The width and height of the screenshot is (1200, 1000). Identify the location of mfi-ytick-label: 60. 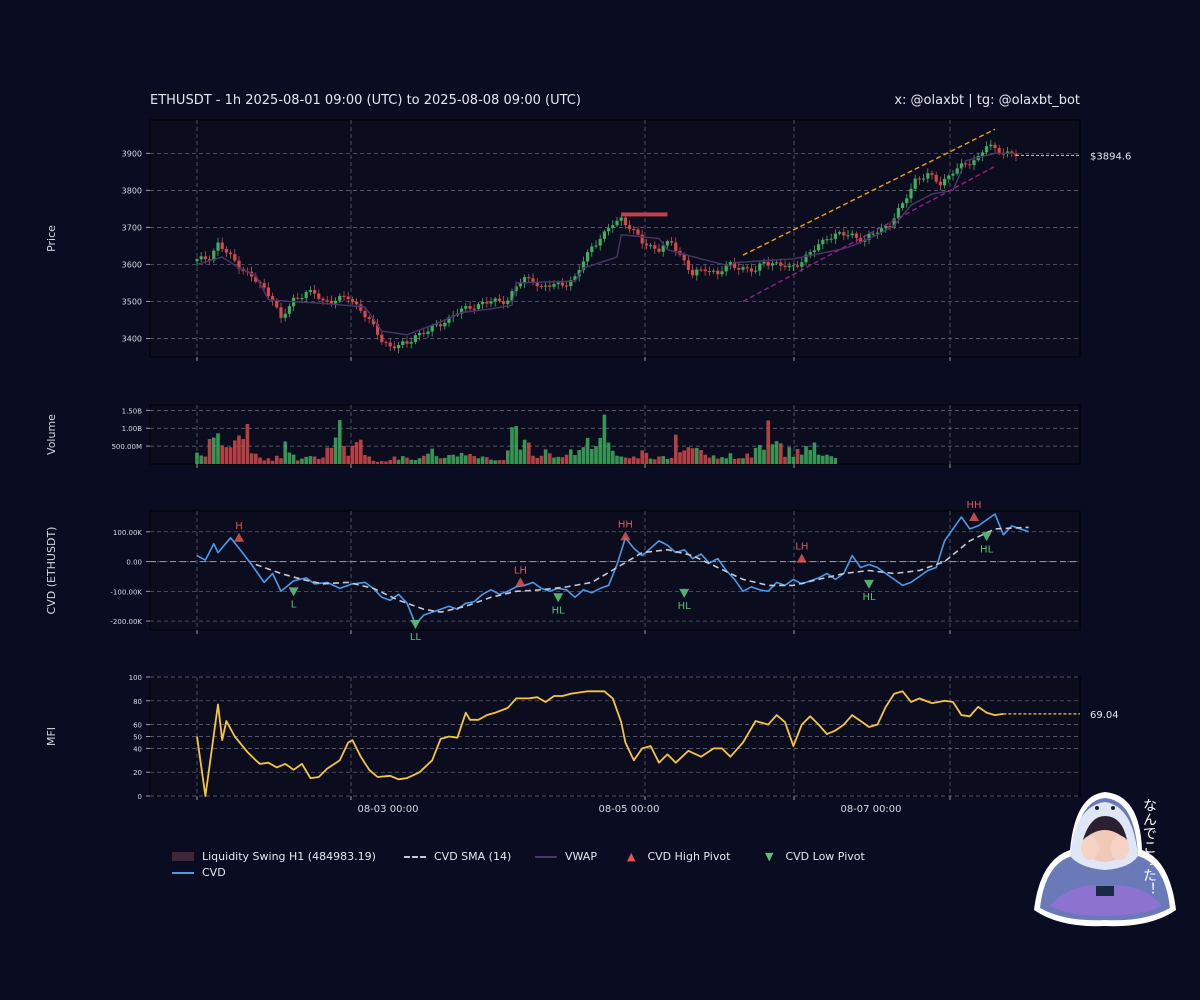
(137, 726).